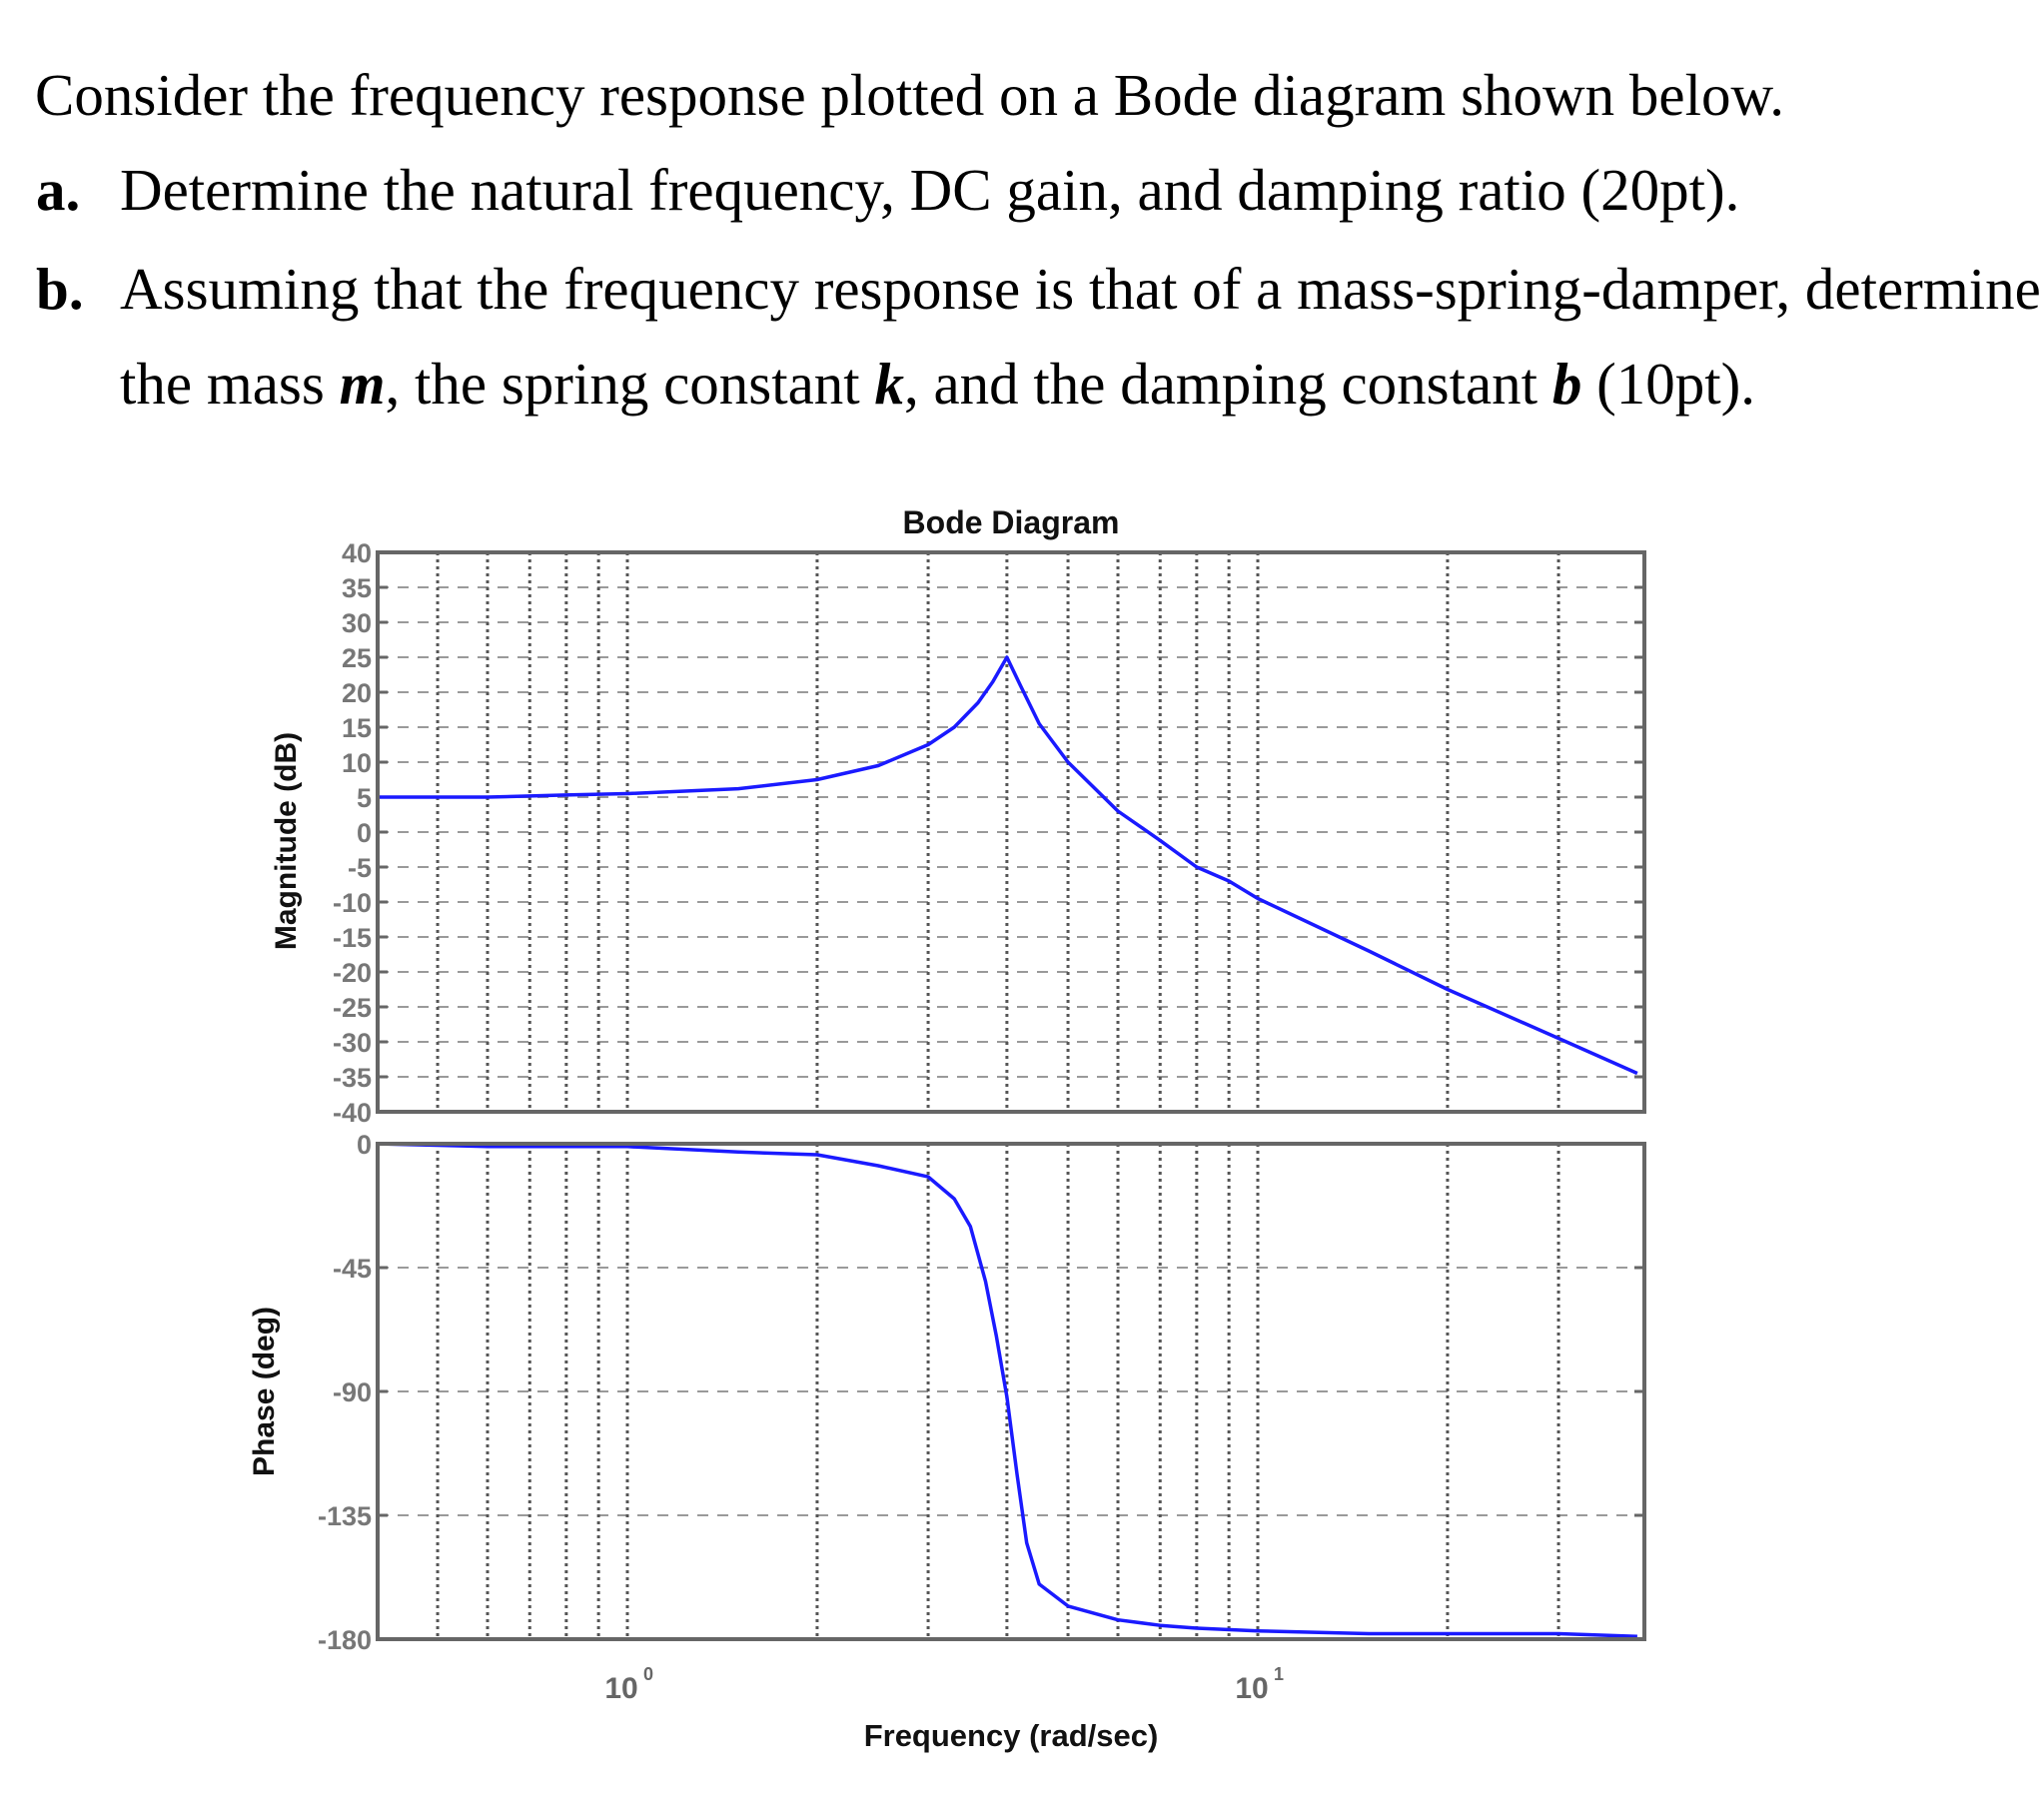 This screenshot has width=2044, height=1805. What do you see at coordinates (630, 384) in the screenshot?
I see `part-b-text-segment: , the spring constant` at bounding box center [630, 384].